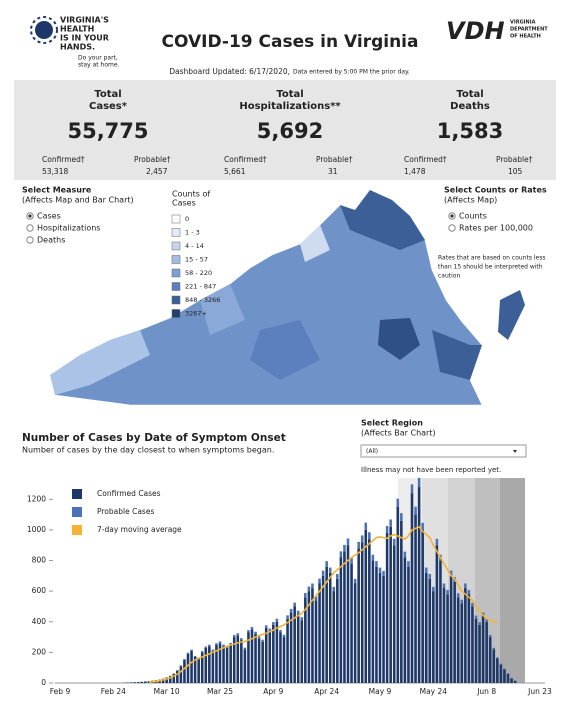 The image size is (564, 712). What do you see at coordinates (36, 498) in the screenshot?
I see `y-tick-label: 1200` at bounding box center [36, 498].